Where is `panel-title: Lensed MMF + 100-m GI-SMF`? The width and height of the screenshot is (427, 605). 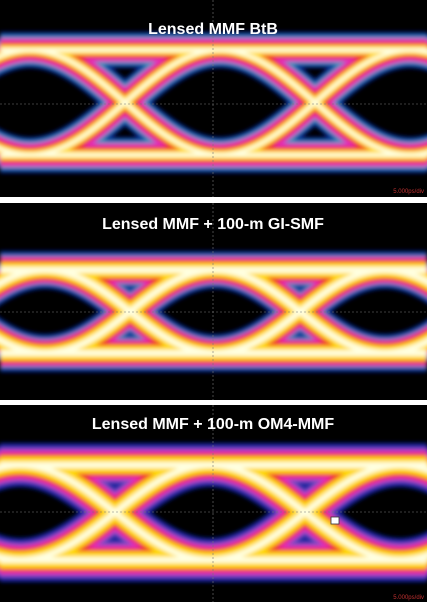 panel-title: Lensed MMF + 100-m GI-SMF is located at coordinates (213, 224).